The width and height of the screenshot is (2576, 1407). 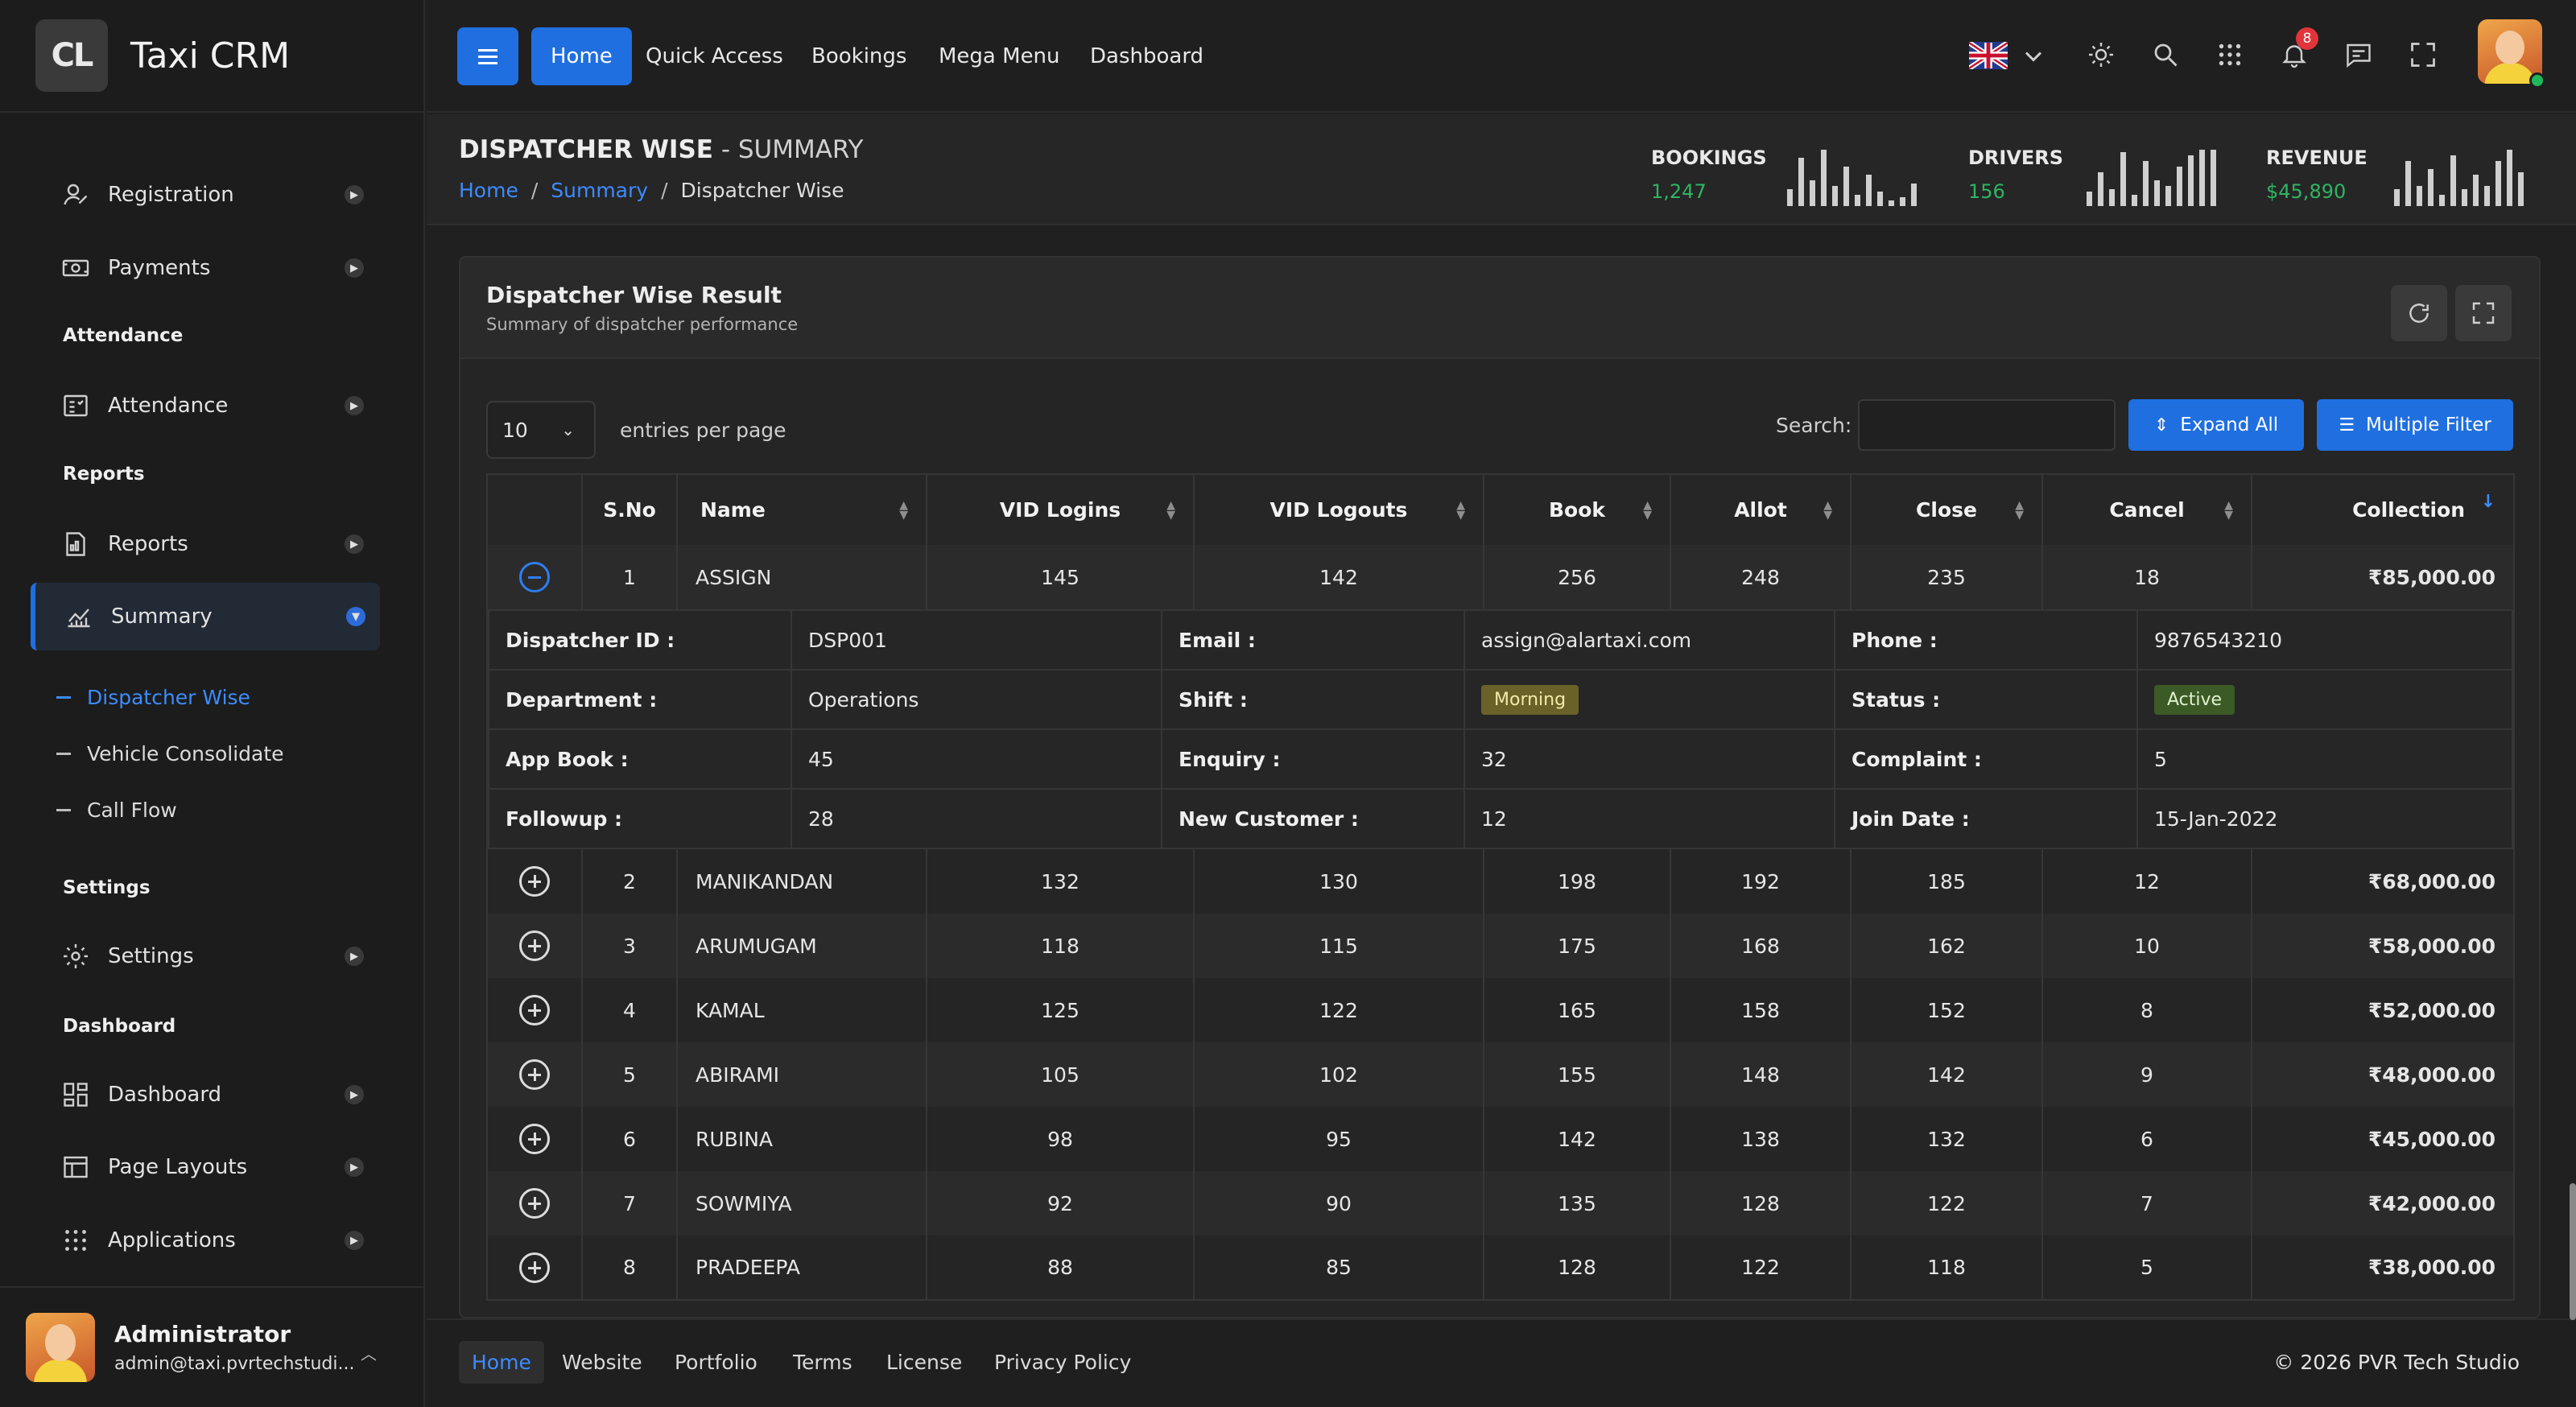 I want to click on col-vid-logins: VID Logins ▲ ▼, so click(x=1060, y=509).